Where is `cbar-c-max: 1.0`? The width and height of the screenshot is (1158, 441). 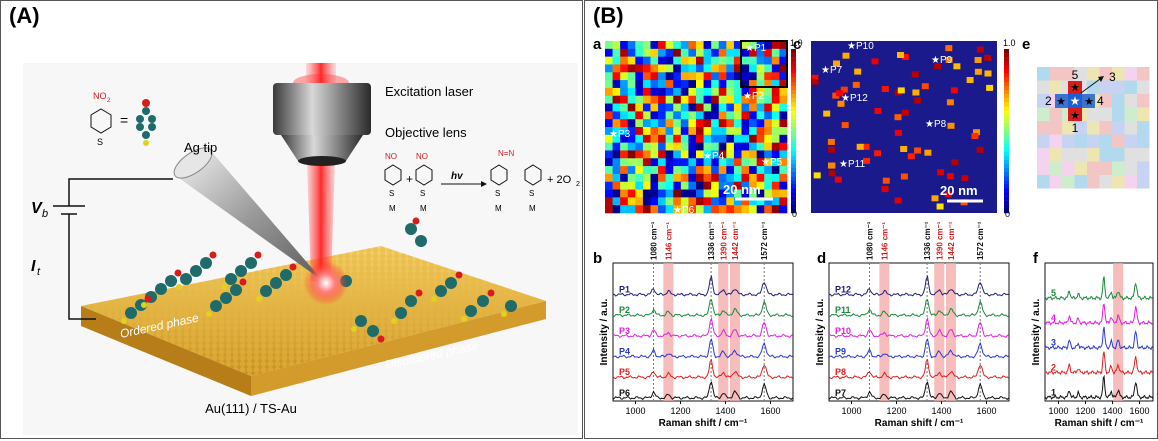
cbar-c-max: 1.0 is located at coordinates (1009, 43).